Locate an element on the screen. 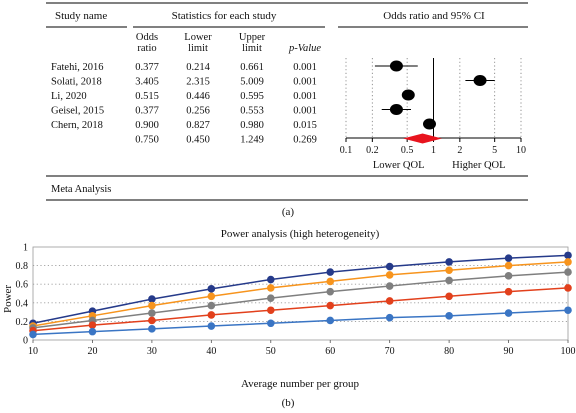 The image size is (576, 413). power-x-tick-label: 20 is located at coordinates (92, 351).